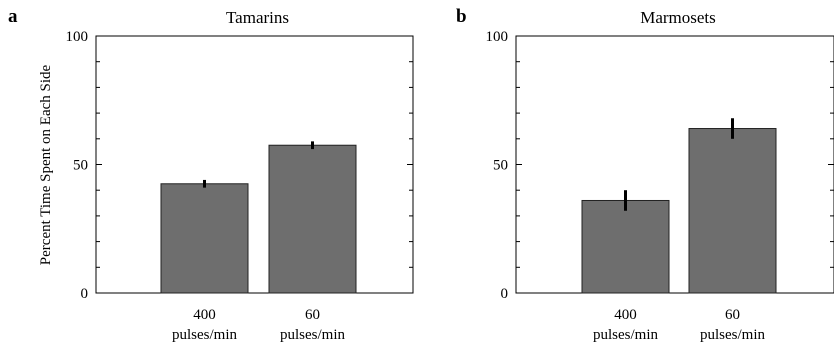 The image size is (834, 348). I want to click on panel-letter: a, so click(13, 16).